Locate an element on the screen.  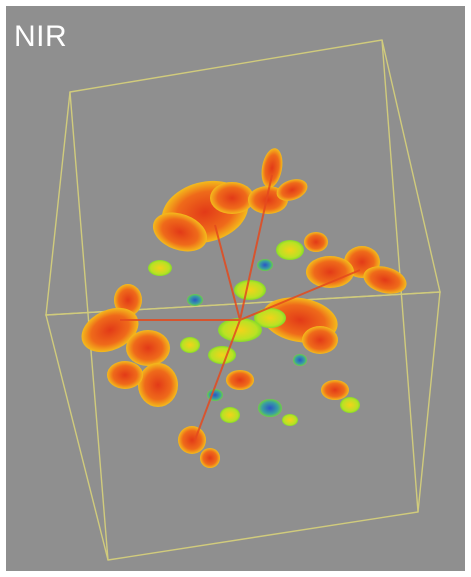
leaf-top-right is located at coordinates (278, 181).